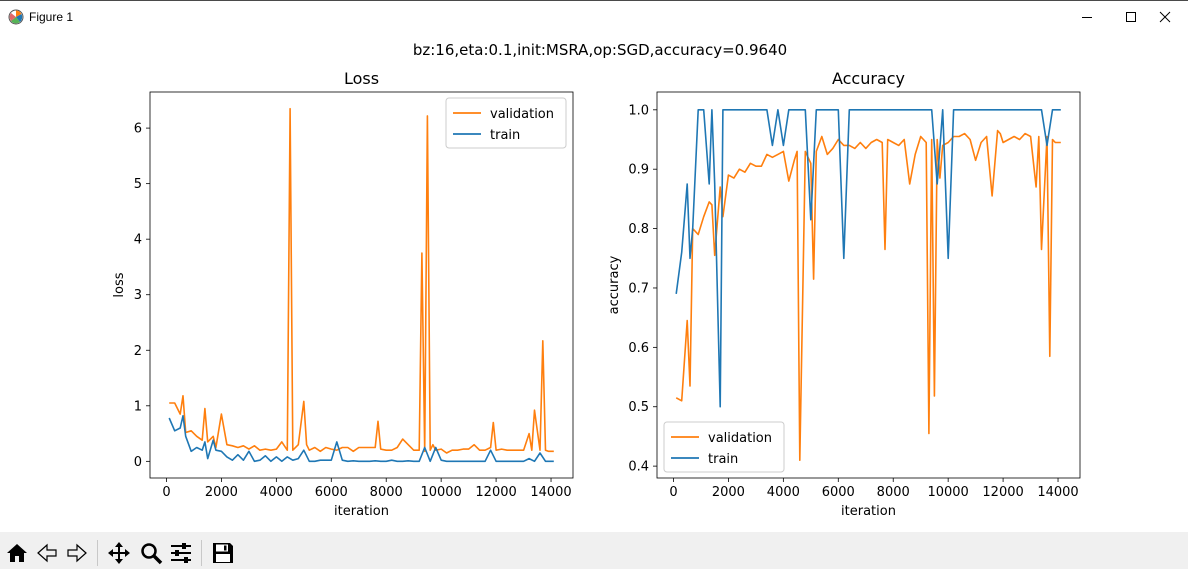 This screenshot has width=1188, height=569. I want to click on window-title: Figure 1, so click(51, 17).